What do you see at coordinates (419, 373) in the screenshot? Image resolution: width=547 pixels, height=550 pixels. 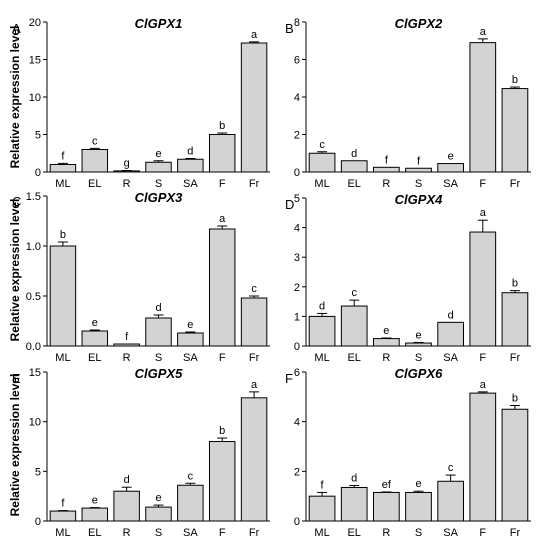 I see `chart-title: ClGPX6` at bounding box center [419, 373].